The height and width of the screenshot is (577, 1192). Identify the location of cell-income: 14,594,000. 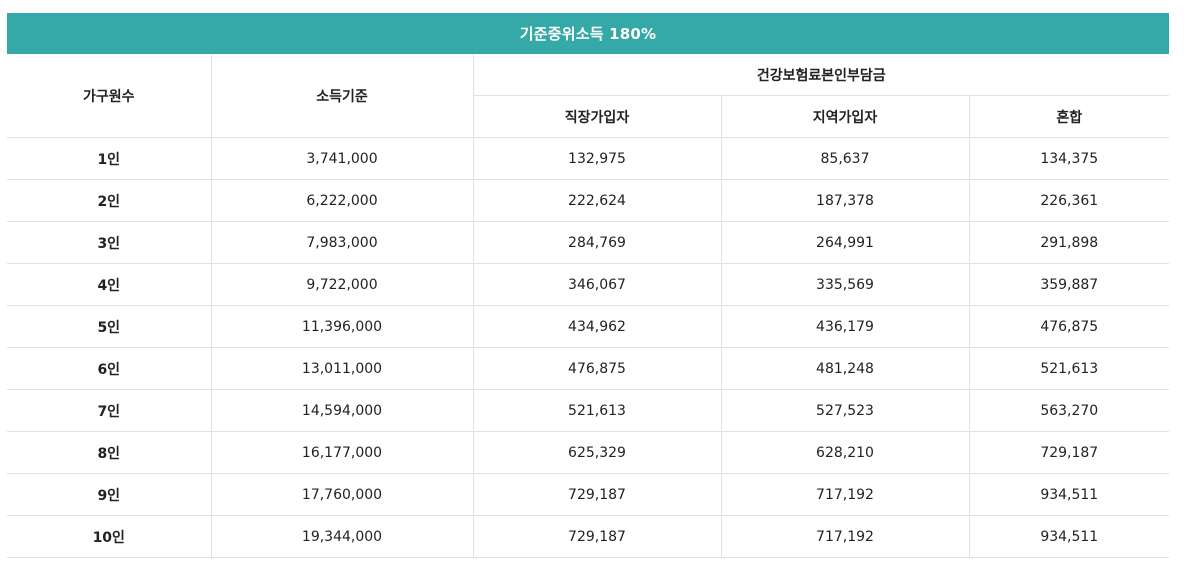
(341, 410).